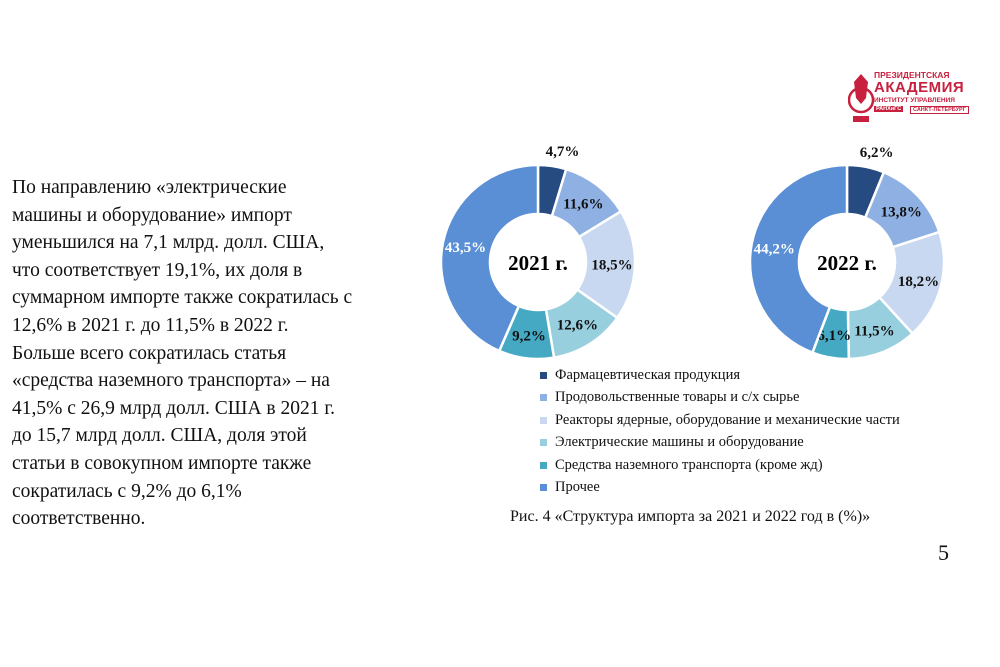 This screenshot has width=1000, height=667. What do you see at coordinates (720, 488) in the screenshot?
I see `legend-item: Прочее` at bounding box center [720, 488].